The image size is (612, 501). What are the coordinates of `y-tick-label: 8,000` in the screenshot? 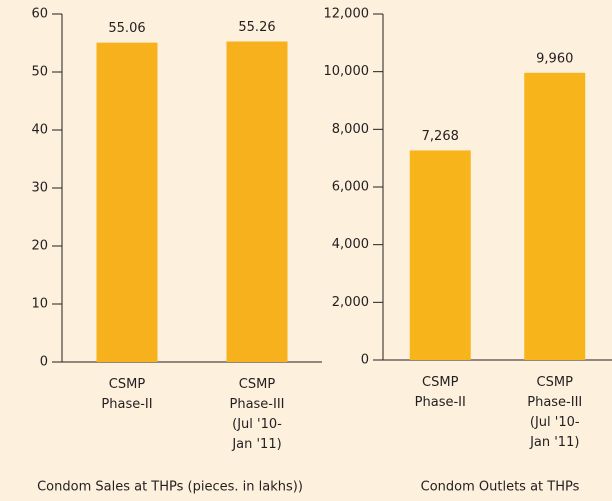 It's located at (350, 129).